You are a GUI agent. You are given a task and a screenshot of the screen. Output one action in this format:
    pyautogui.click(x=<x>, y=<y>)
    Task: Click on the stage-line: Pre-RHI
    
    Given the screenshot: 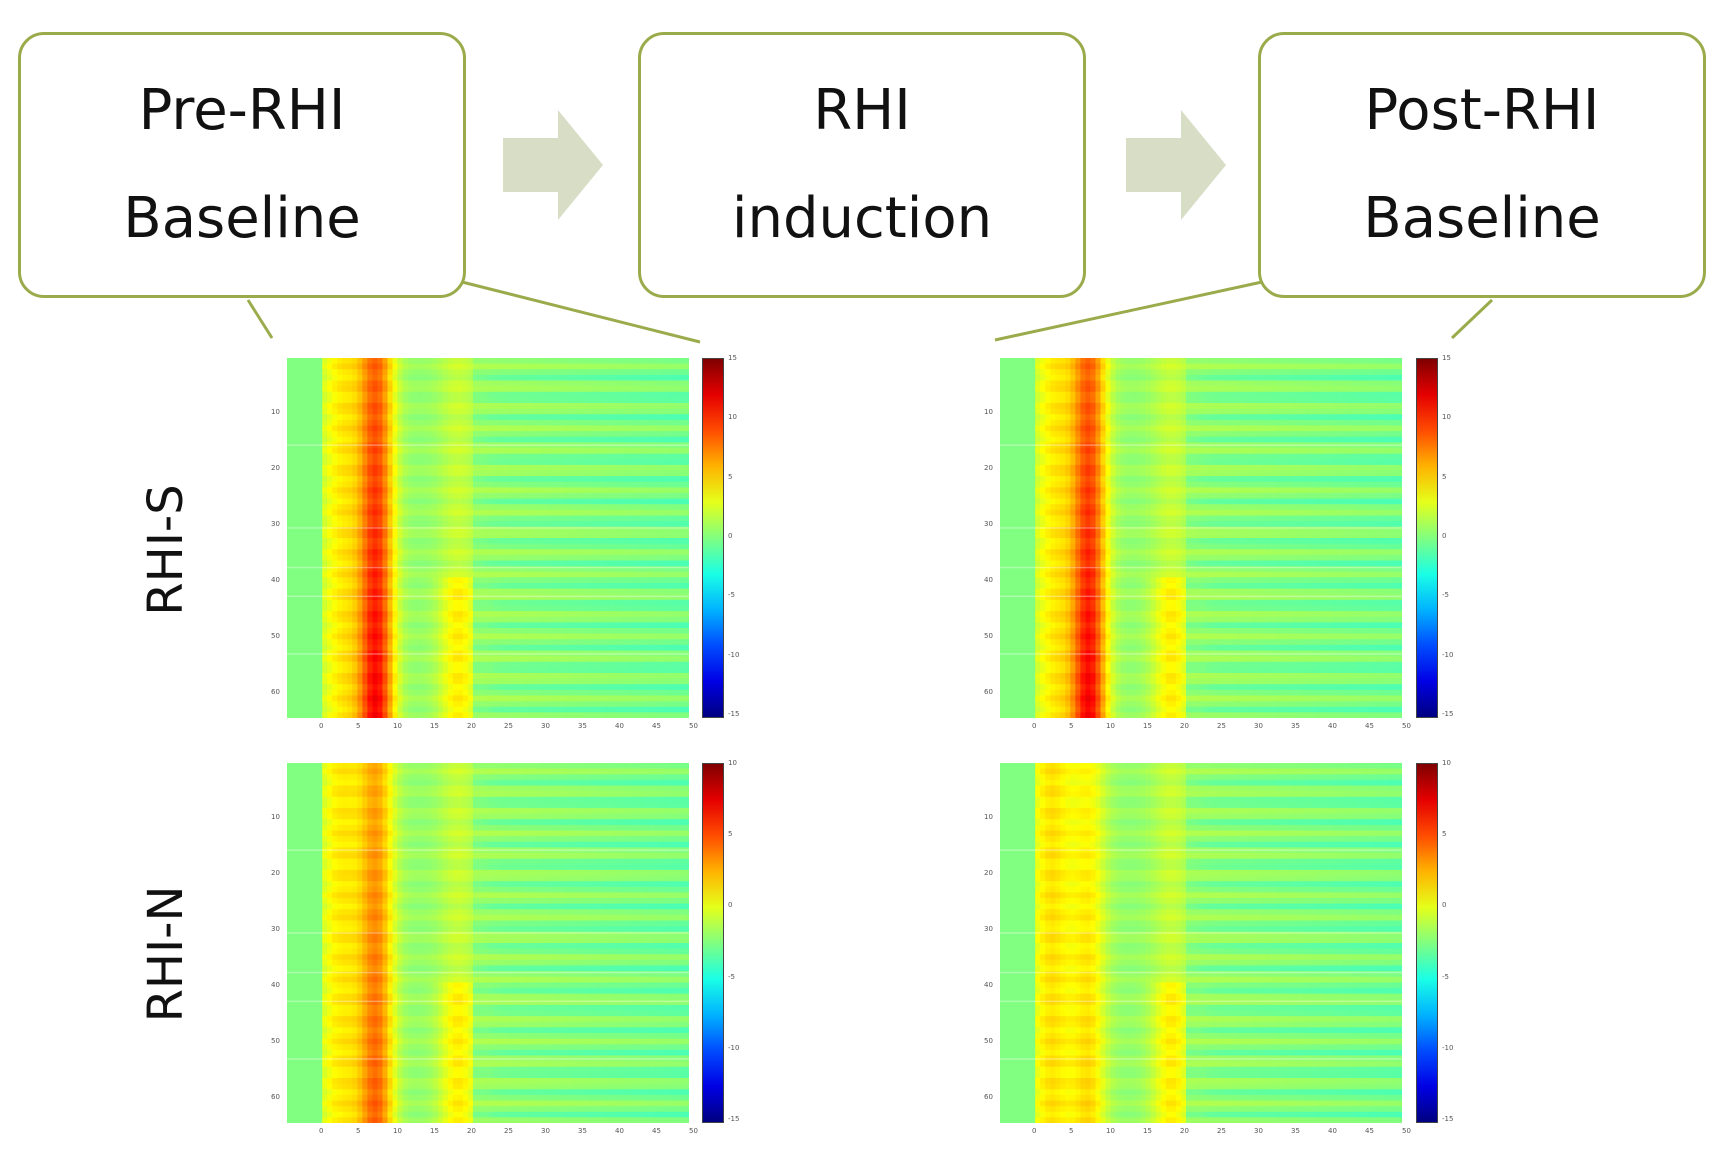 What is the action you would take?
    pyautogui.click(x=242, y=111)
    